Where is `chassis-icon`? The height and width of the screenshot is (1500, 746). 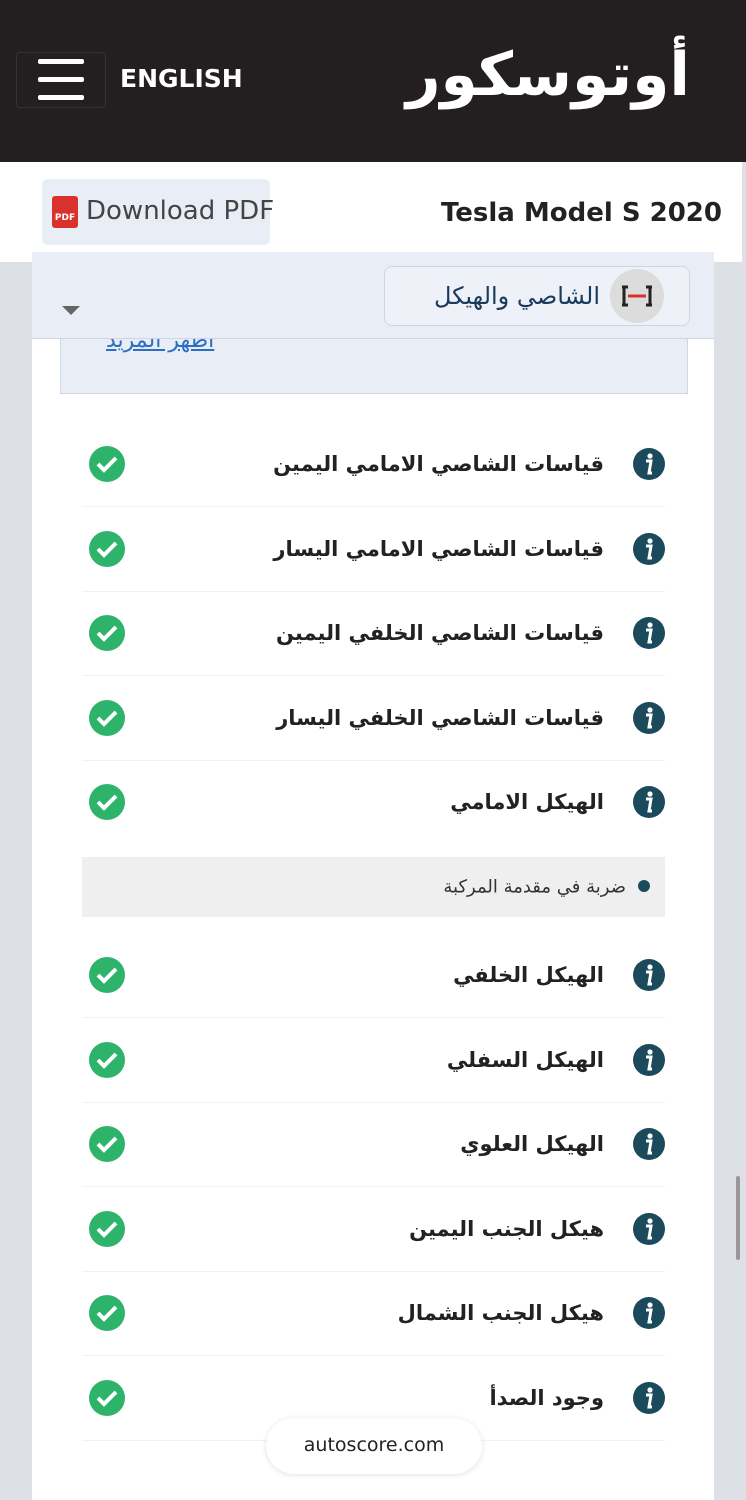
chassis-icon is located at coordinates (637, 296).